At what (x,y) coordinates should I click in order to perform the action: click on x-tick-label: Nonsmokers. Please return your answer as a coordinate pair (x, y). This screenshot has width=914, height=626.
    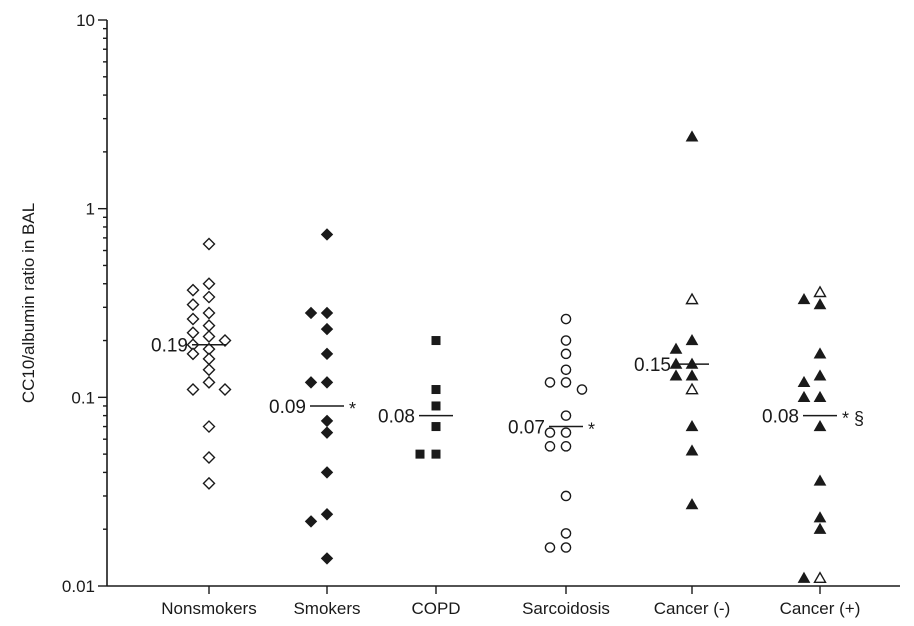
    Looking at the image, I should click on (208, 608).